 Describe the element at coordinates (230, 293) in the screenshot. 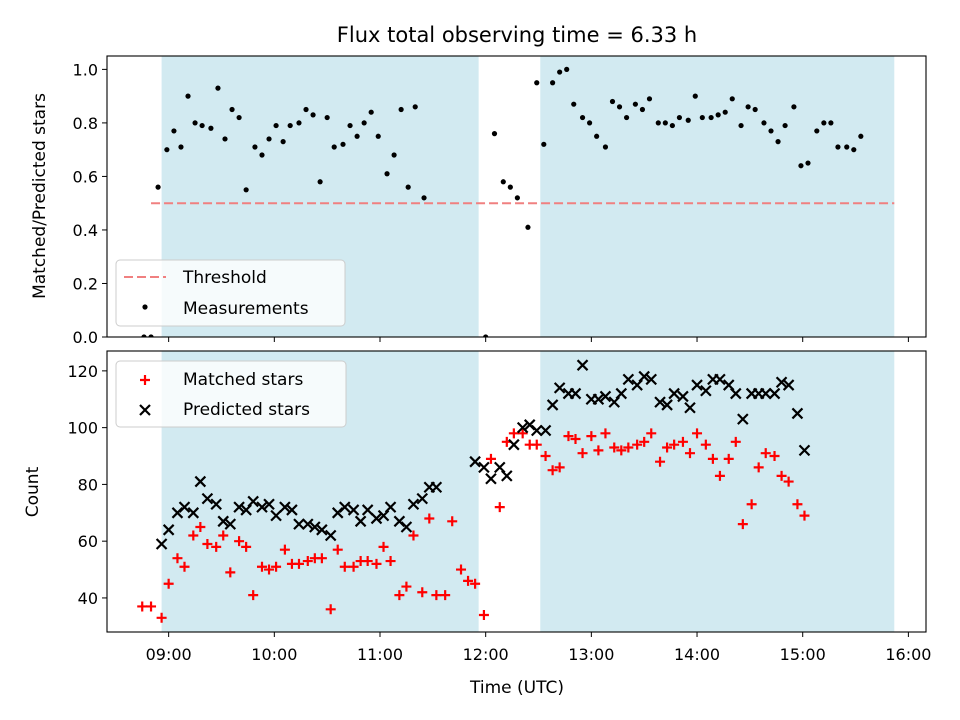

I see `top-legend: Threshold Measurements` at that location.